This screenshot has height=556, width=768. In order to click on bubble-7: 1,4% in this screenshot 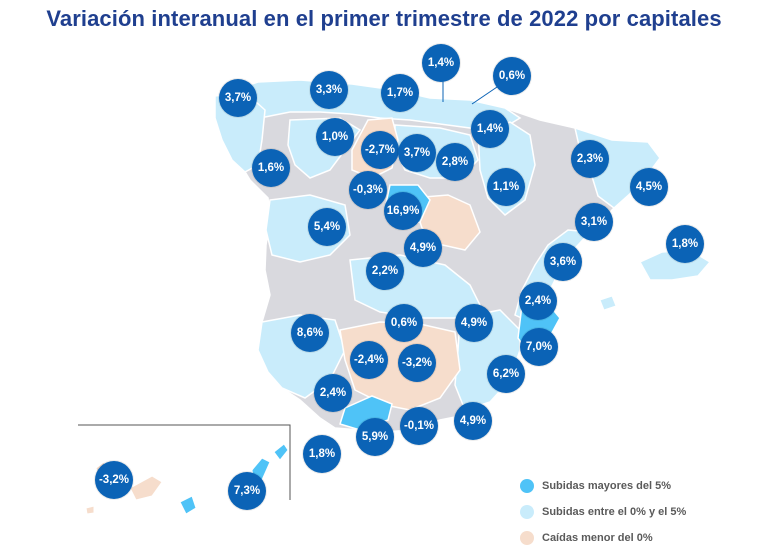, I will do `click(490, 129)`.